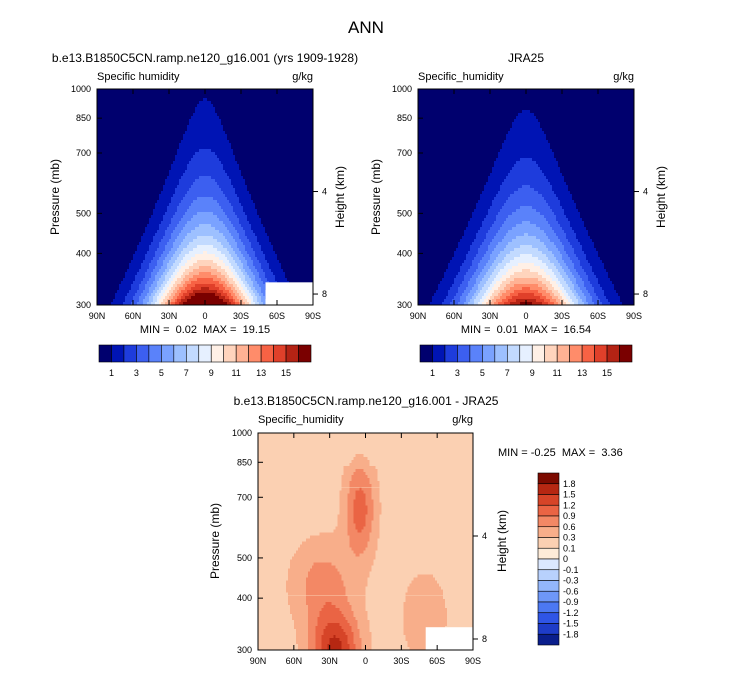 The image size is (733, 673). What do you see at coordinates (569, 495) in the screenshot?
I see `colorbar-label: 1.5` at bounding box center [569, 495].